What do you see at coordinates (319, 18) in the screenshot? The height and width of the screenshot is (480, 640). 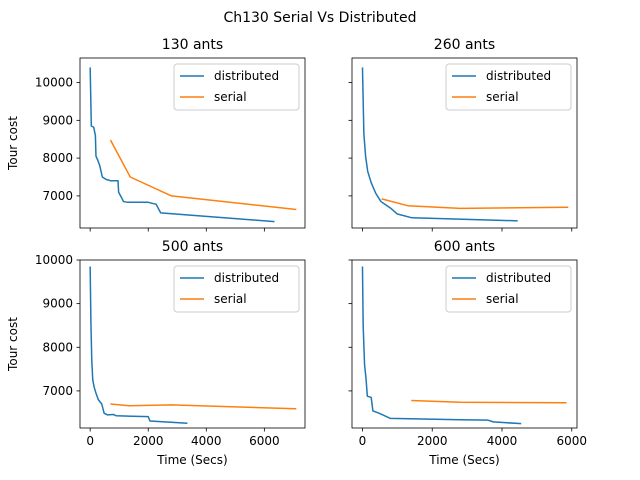 I see `figure-title: Ch130 Serial Vs Distributed` at bounding box center [319, 18].